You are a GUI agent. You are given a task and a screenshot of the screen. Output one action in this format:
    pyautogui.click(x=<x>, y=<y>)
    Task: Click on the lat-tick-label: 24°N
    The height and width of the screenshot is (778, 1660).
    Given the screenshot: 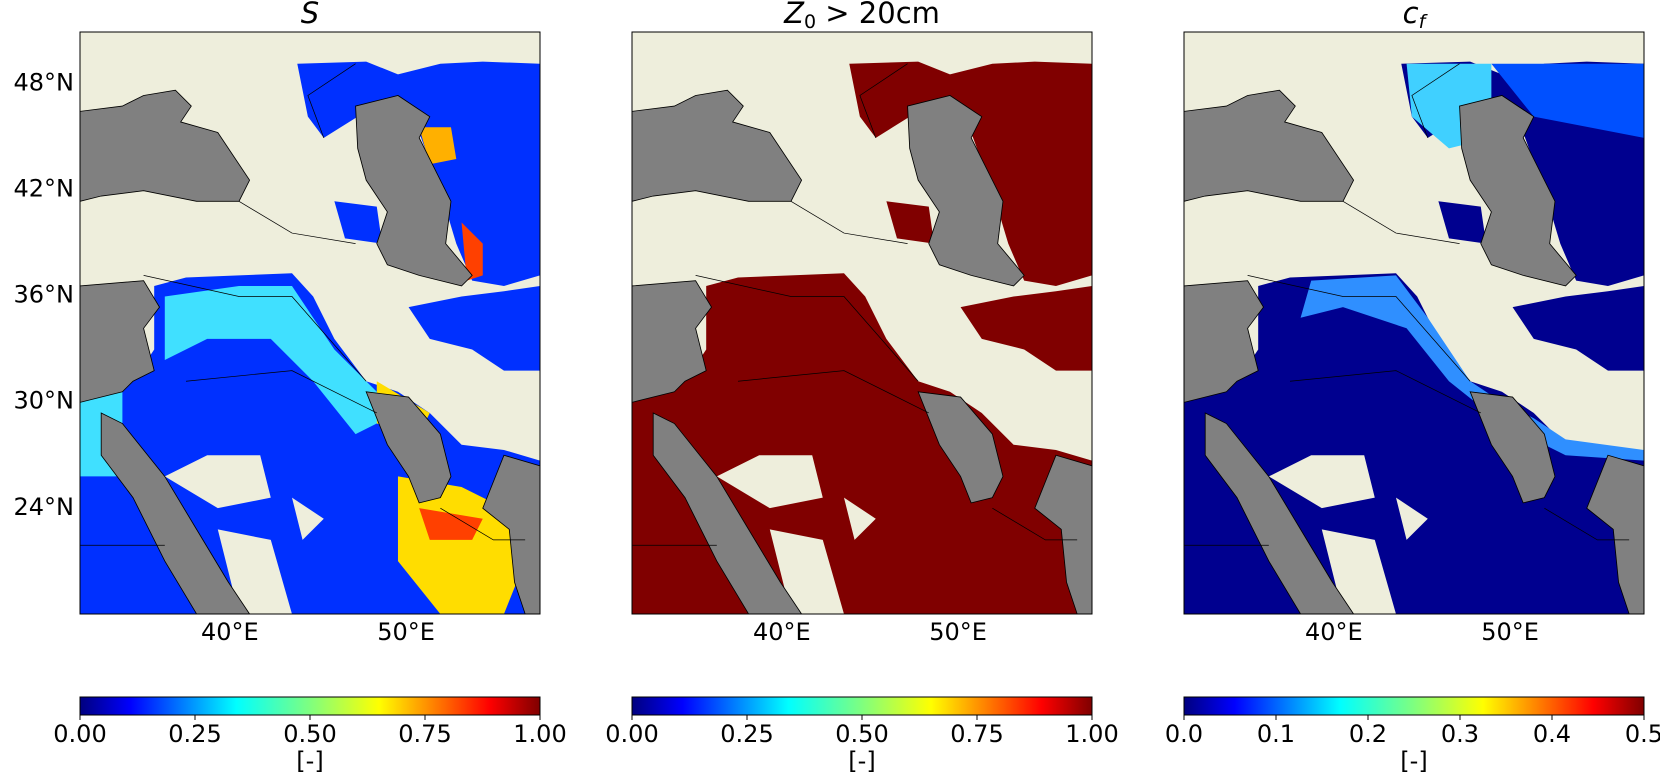 What is the action you would take?
    pyautogui.click(x=44, y=507)
    